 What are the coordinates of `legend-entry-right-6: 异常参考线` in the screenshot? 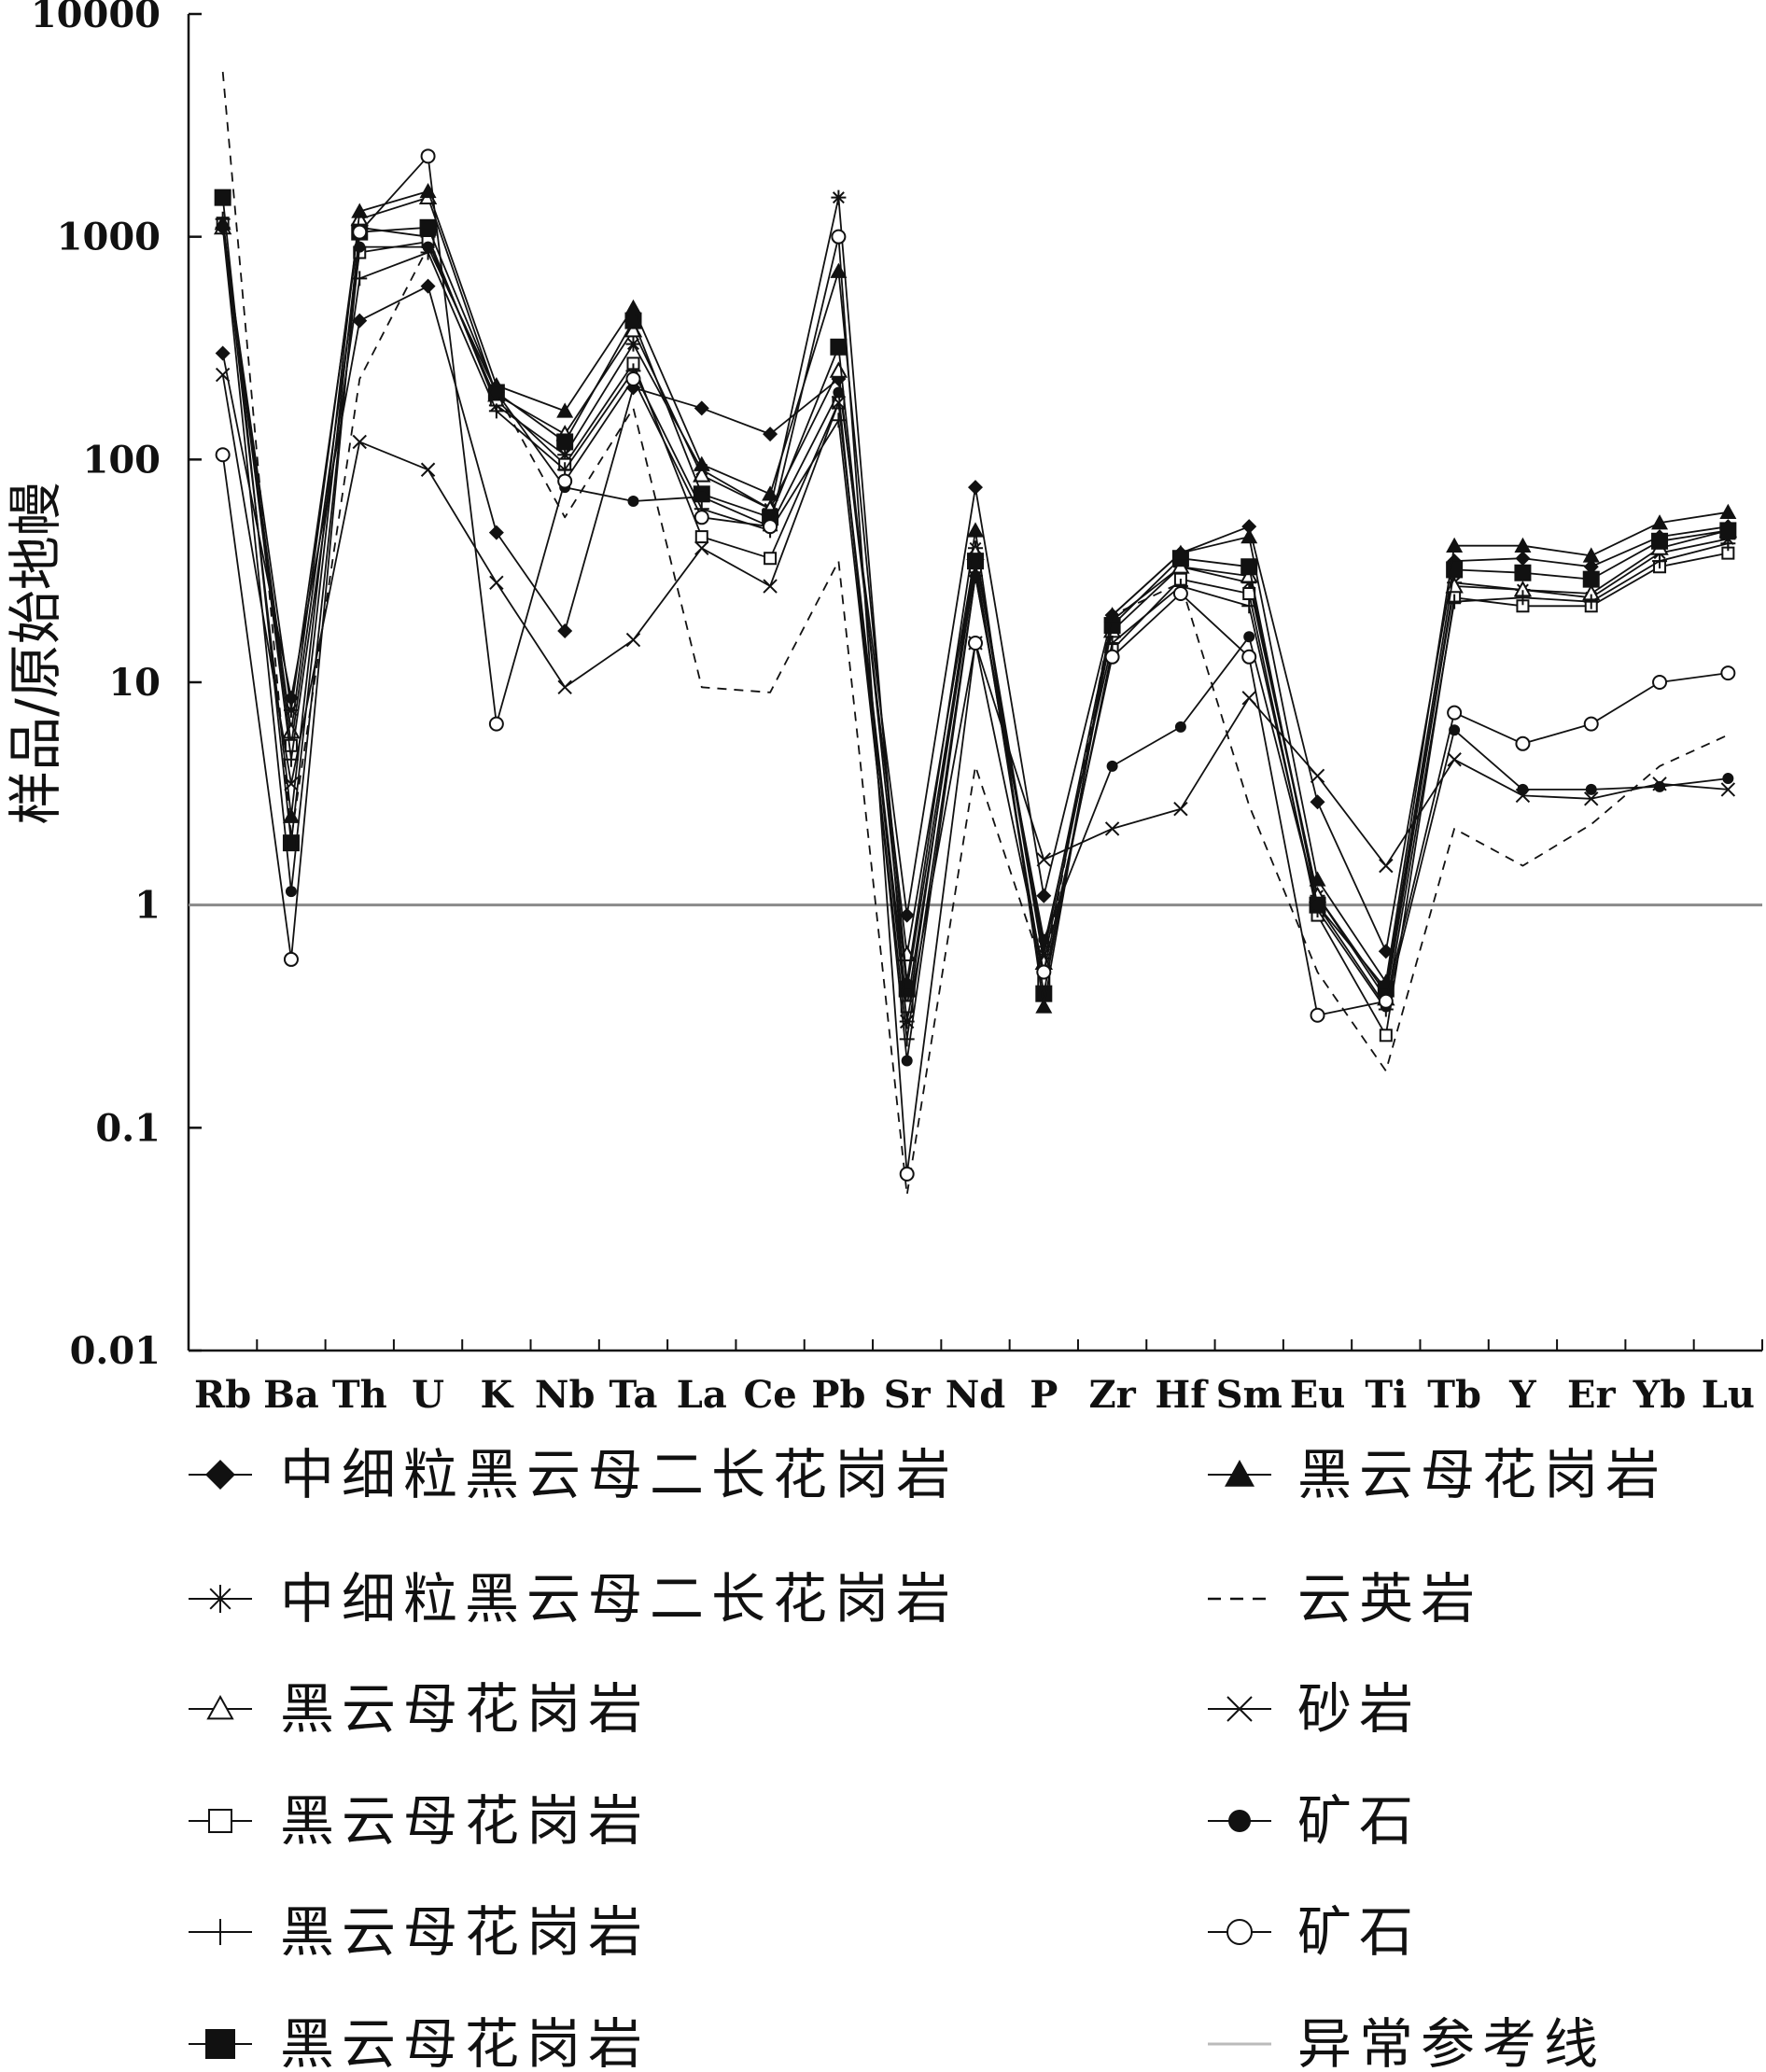 It's located at (1406, 2042).